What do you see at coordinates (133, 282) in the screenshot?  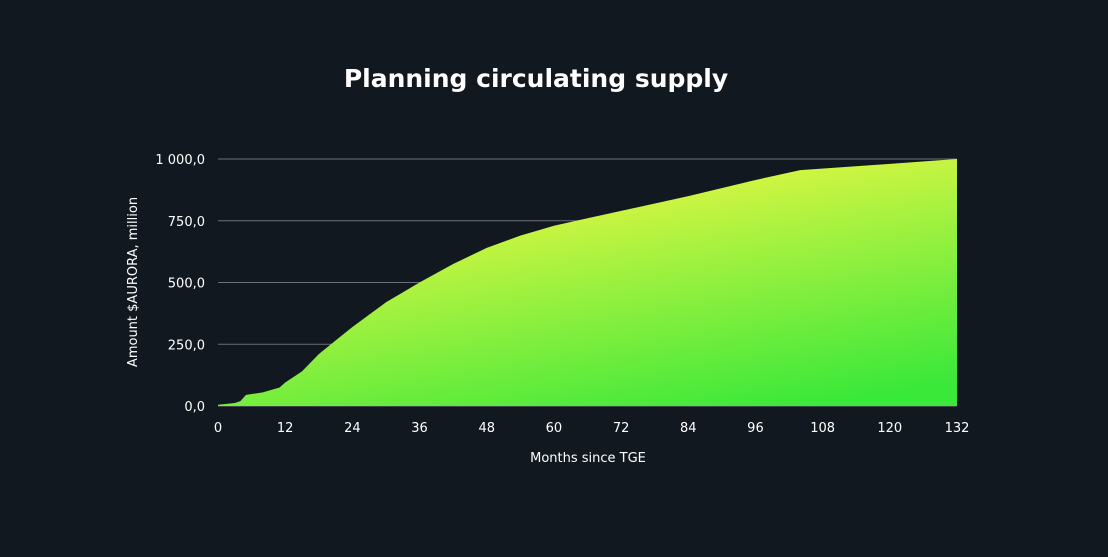 I see `y-axis-label: Amount $AURORA, million` at bounding box center [133, 282].